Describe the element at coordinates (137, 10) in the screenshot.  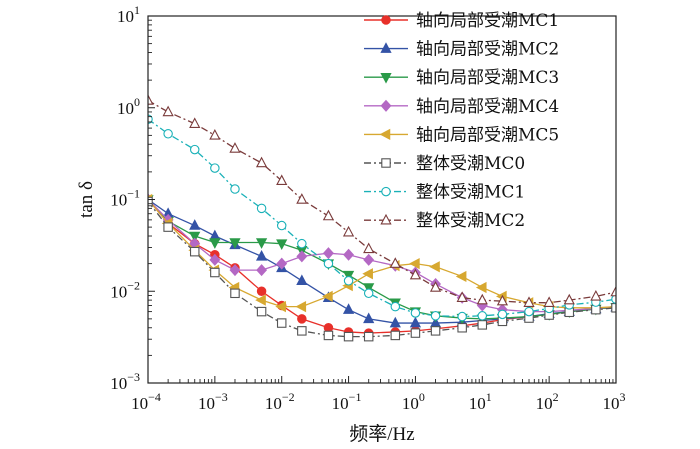
I see `y-tick-exponent: 1` at that location.